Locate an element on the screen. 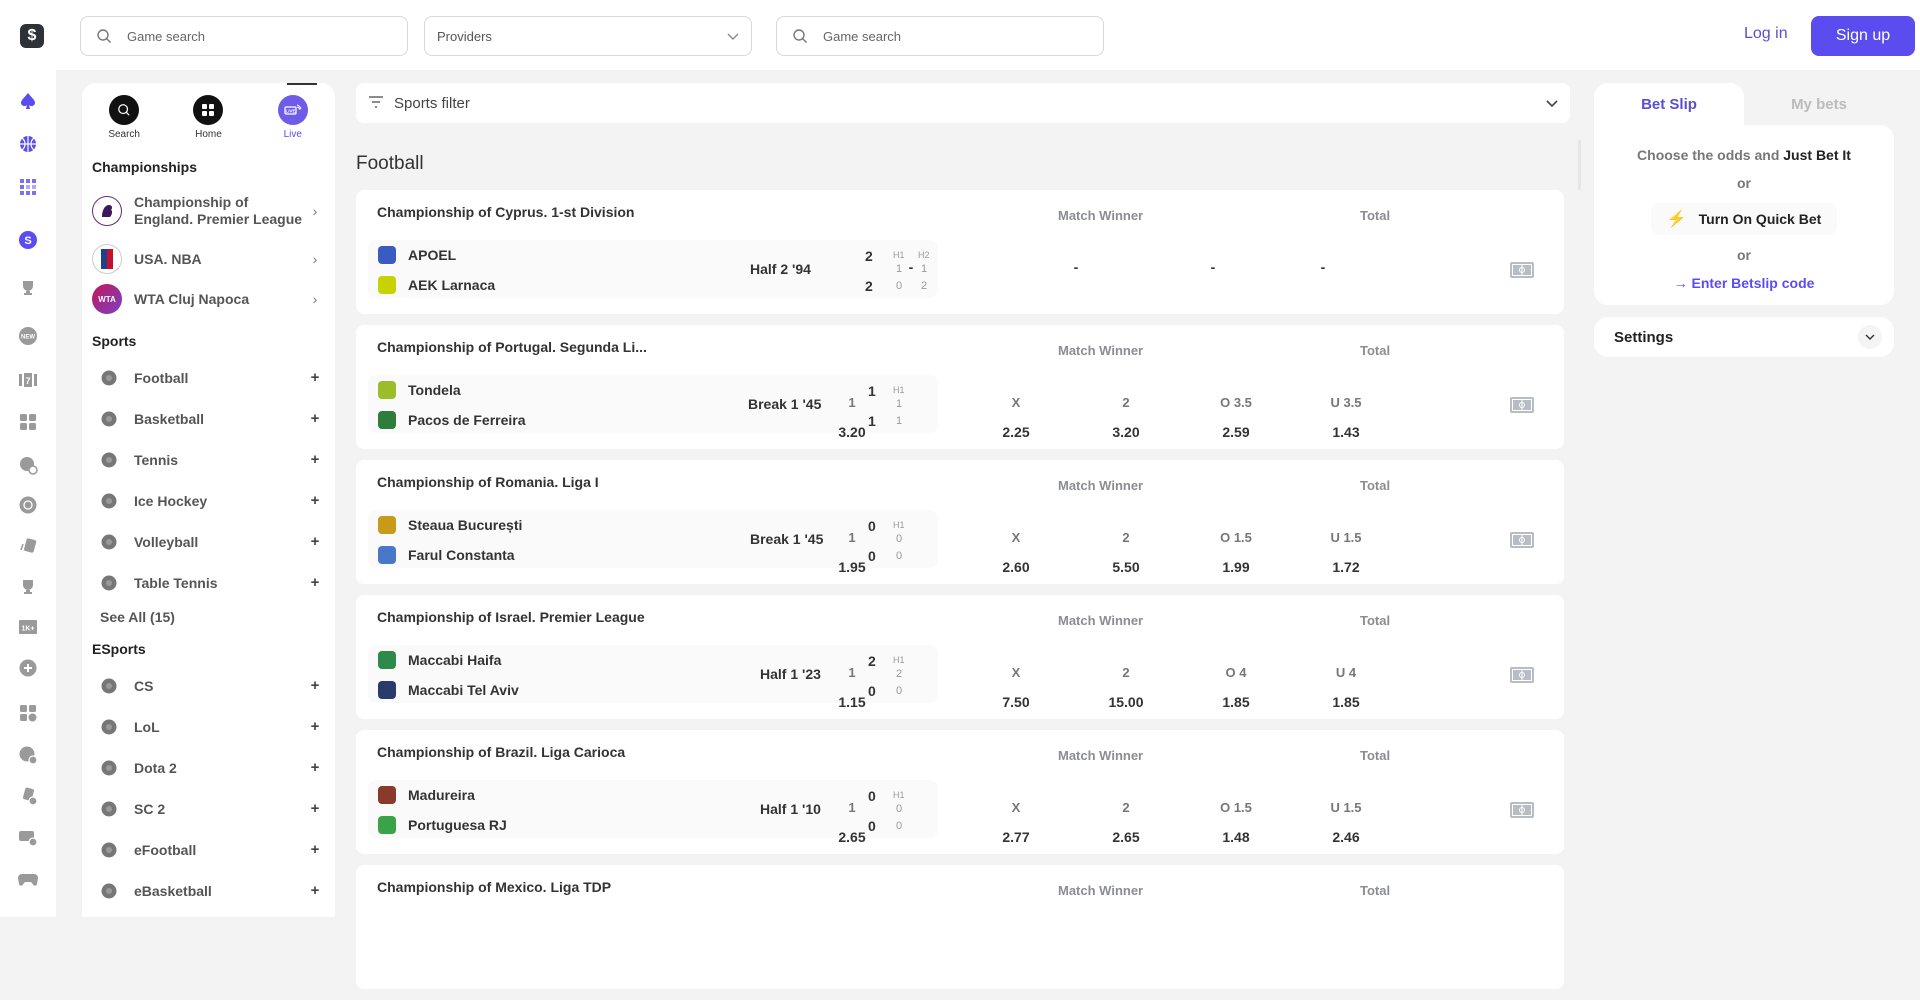 Image resolution: width=1920 pixels, height=1000 pixels. tab-bet-slip: Bet Slip is located at coordinates (1669, 104).